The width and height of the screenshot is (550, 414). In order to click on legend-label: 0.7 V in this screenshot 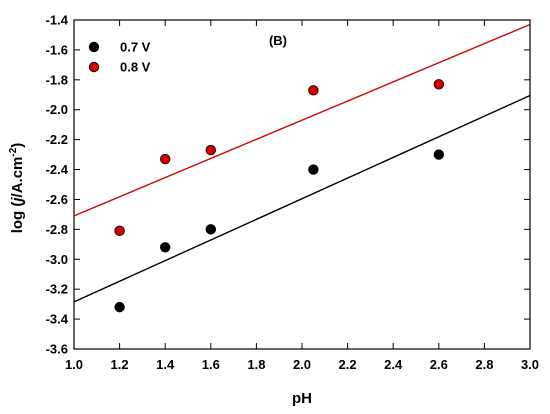, I will do `click(135, 47)`.